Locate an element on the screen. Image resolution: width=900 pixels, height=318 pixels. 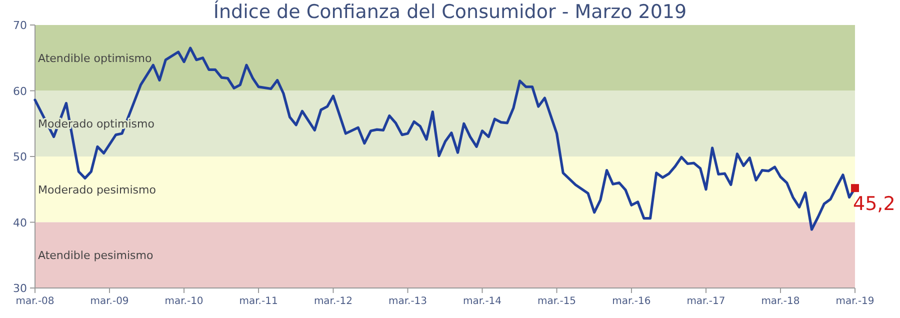
x-tick-label: mar.-11 is located at coordinates (258, 301).